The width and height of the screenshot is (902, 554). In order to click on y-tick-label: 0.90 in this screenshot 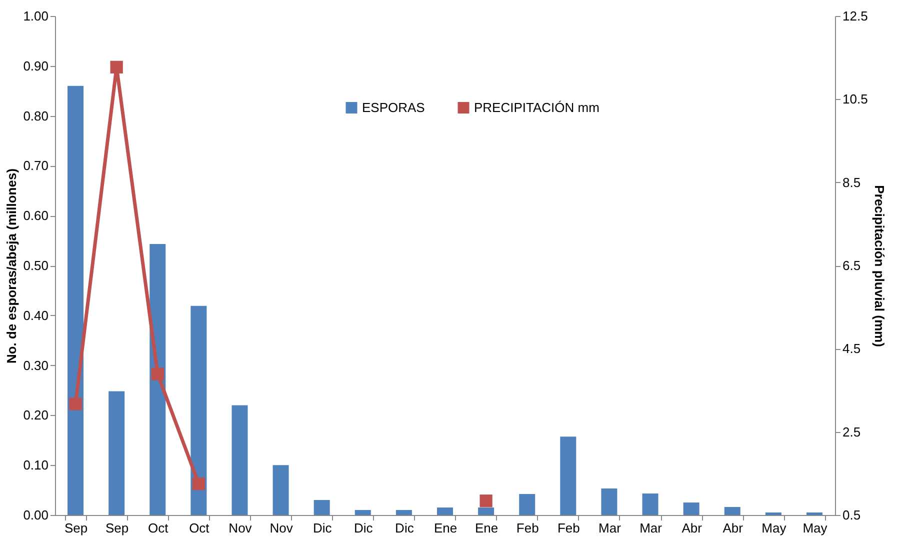, I will do `click(35, 66)`.